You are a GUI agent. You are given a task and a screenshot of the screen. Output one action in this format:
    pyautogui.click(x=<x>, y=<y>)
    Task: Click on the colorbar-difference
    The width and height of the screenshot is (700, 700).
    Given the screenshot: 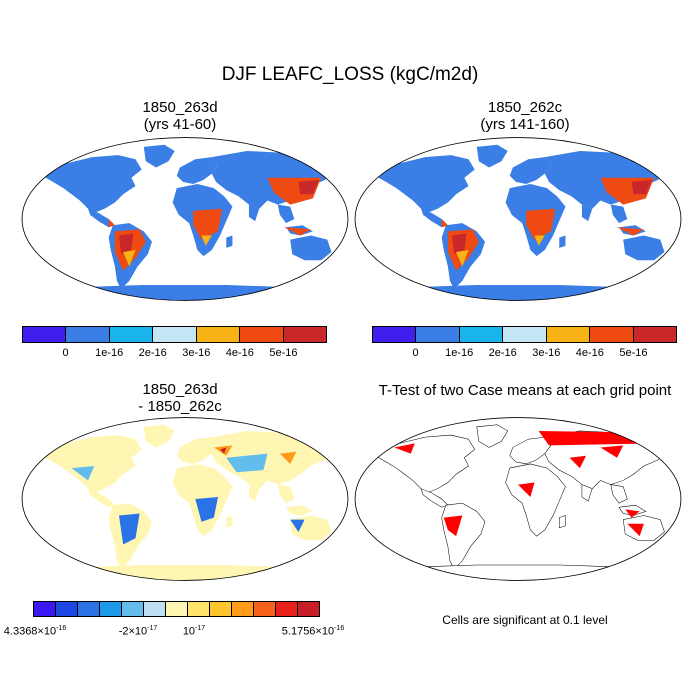 What is the action you would take?
    pyautogui.click(x=176, y=609)
    